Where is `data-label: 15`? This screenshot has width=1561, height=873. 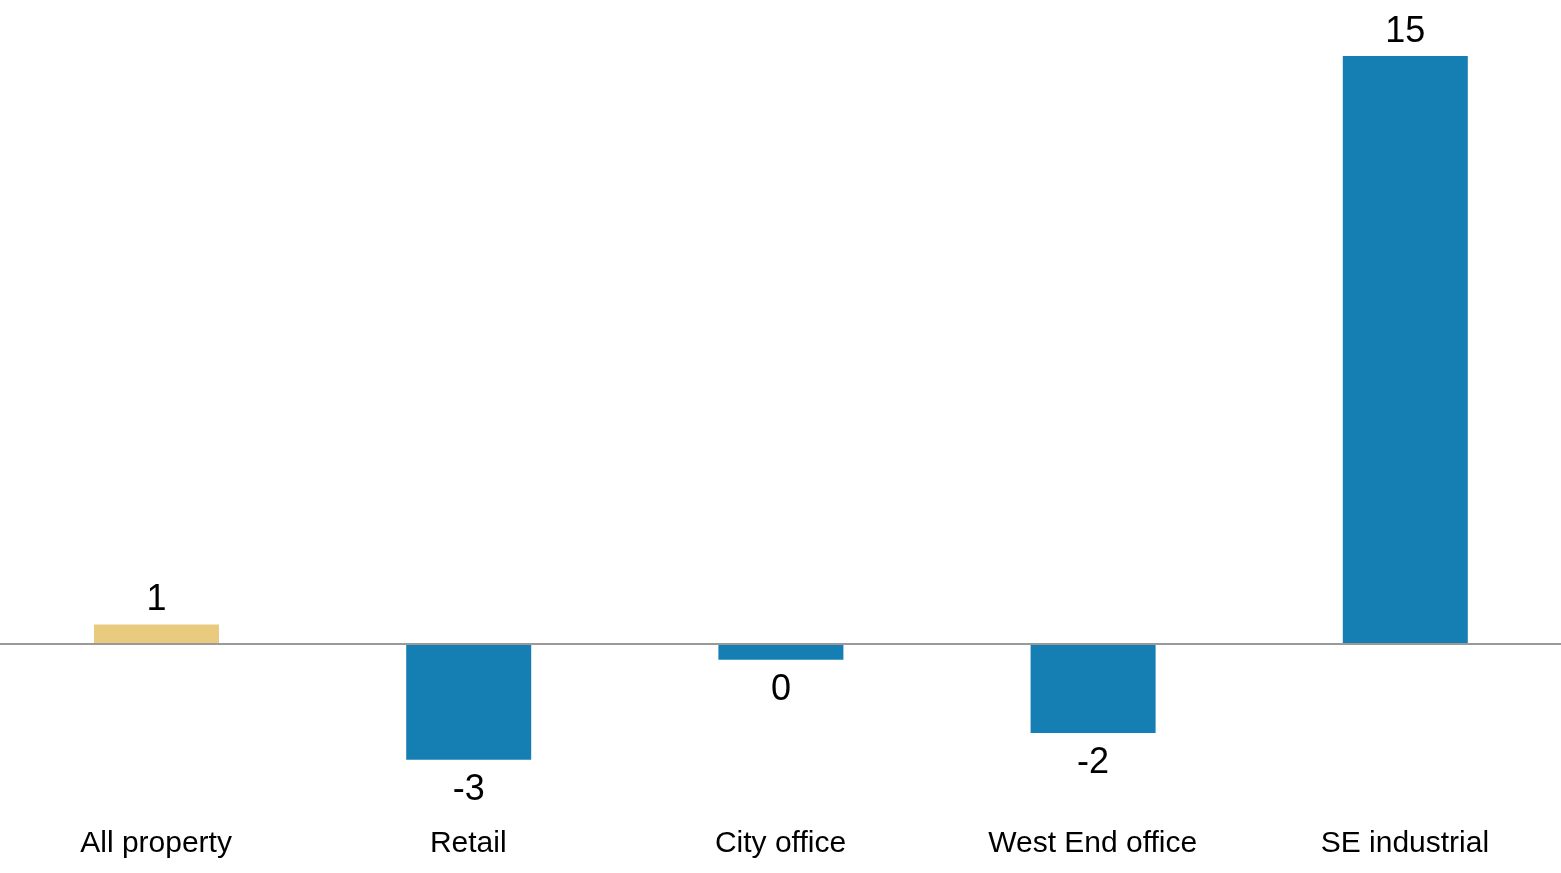 data-label: 15 is located at coordinates (1405, 29).